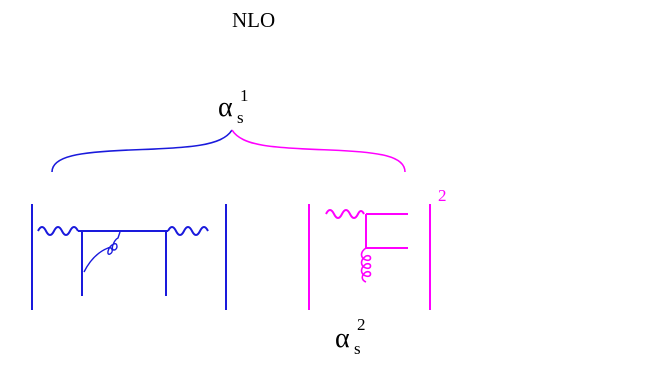 The image size is (670, 366). I want to click on gluon-loop, so click(102, 252).